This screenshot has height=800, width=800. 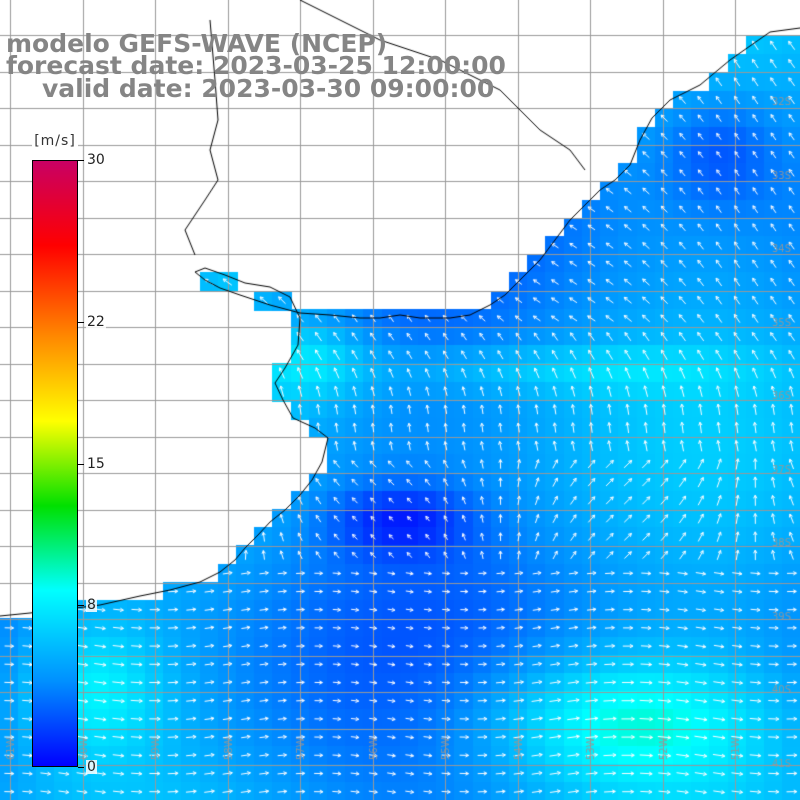 I want to click on colorbar-tick-label: 30, so click(x=96, y=160).